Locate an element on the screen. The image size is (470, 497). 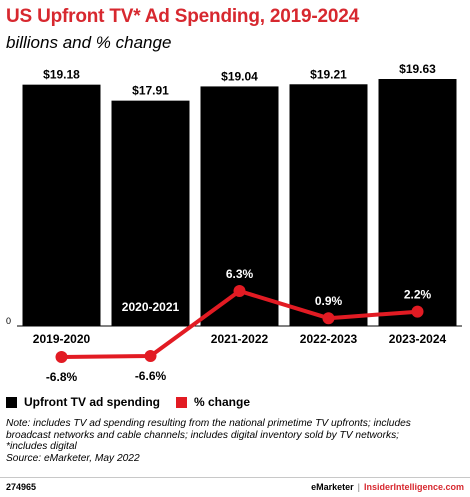
x-axis-category-label: 2023-2024 is located at coordinates (418, 339).